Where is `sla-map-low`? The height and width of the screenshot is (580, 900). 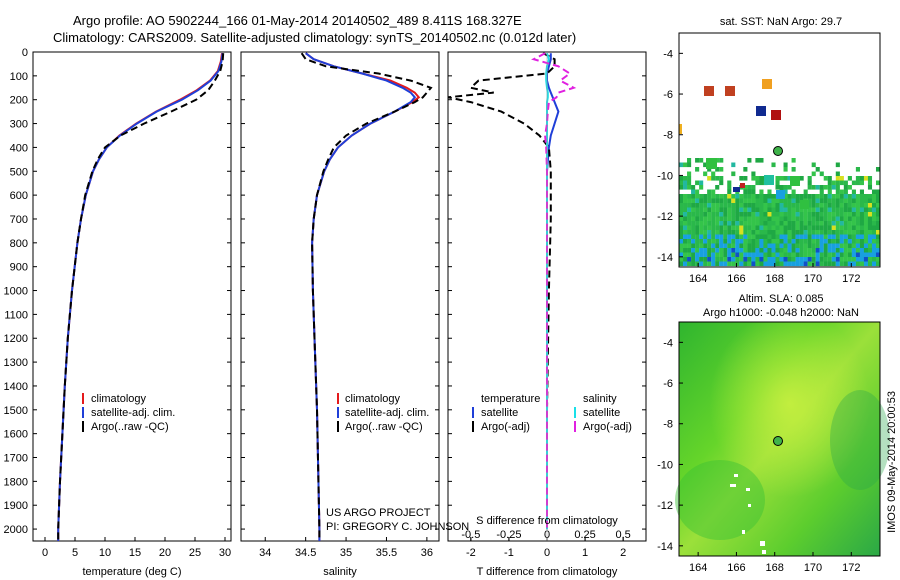
sla-map-low is located at coordinates (720, 500).